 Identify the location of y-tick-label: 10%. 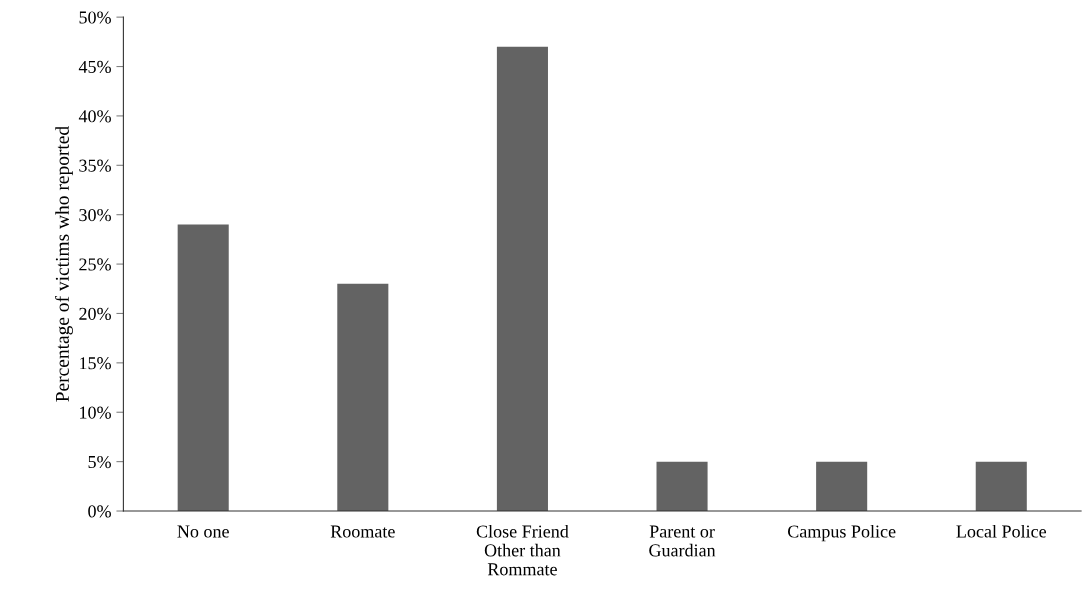
(95, 412).